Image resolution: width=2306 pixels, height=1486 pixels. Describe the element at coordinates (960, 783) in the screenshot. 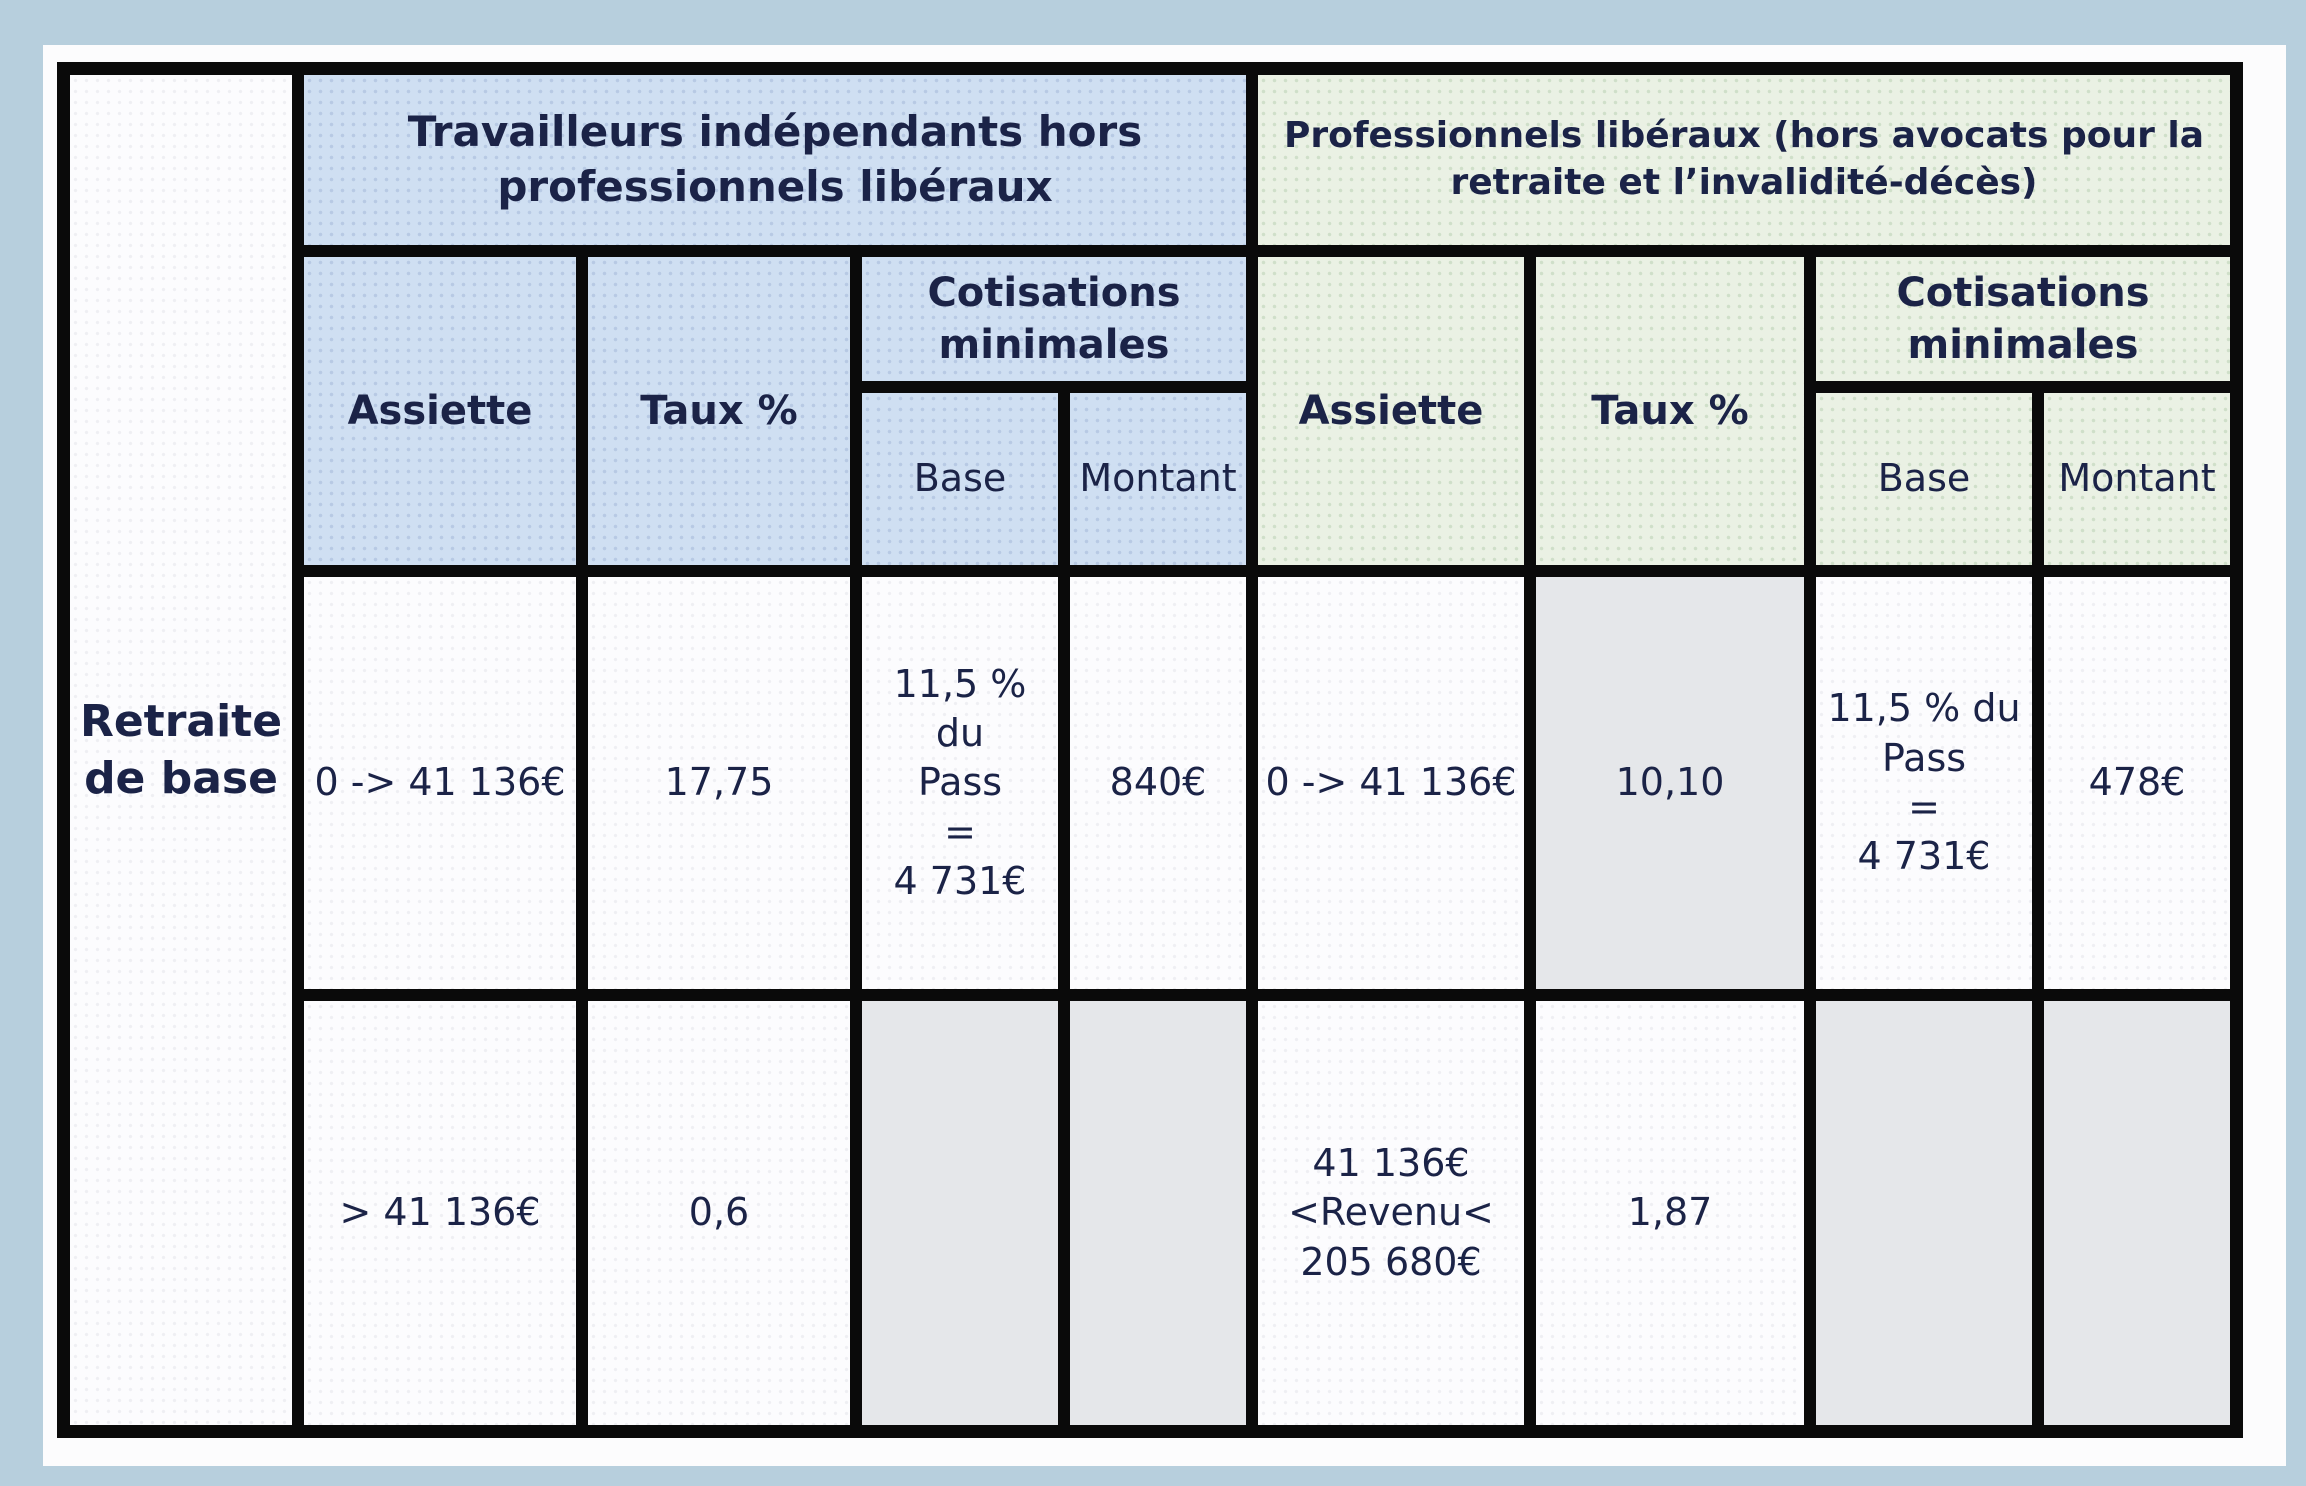

I see `cell-row1-left-base: 11,5 % du Pass = 4 731€` at that location.